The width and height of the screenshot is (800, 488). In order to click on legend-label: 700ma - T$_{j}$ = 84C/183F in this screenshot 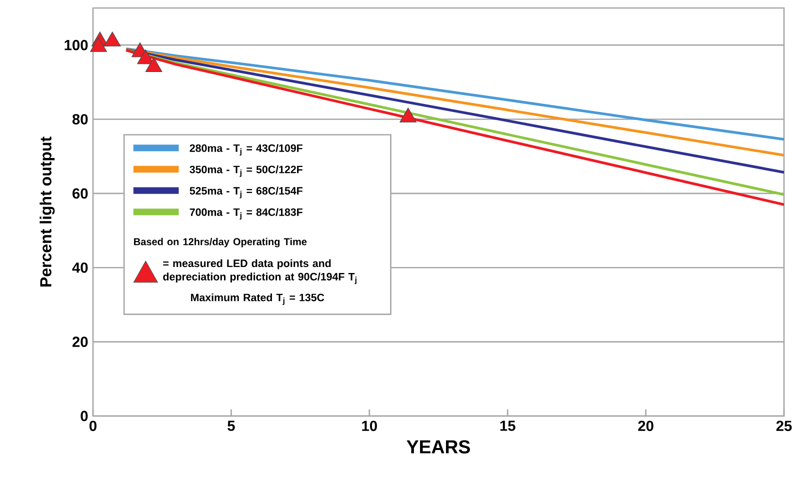, I will do `click(246, 214)`.